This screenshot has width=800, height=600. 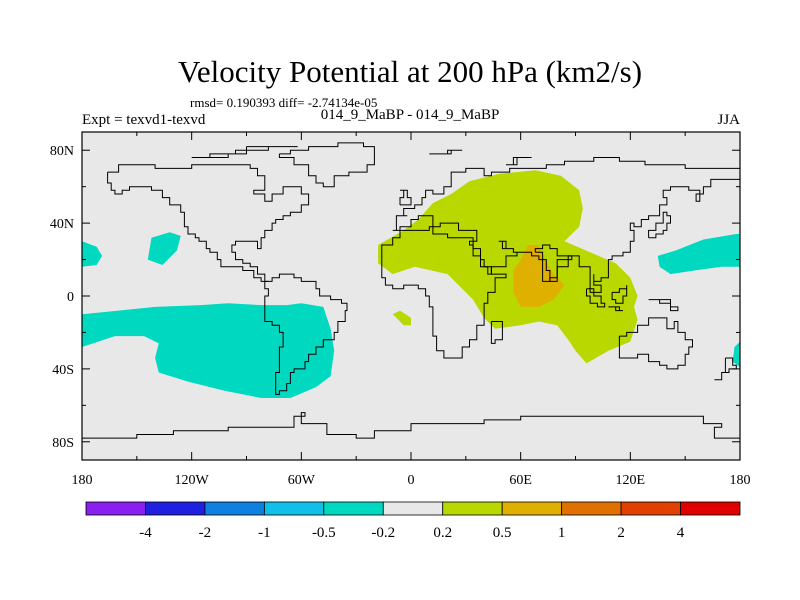 I want to click on colorbar-label: 2, so click(x=621, y=533).